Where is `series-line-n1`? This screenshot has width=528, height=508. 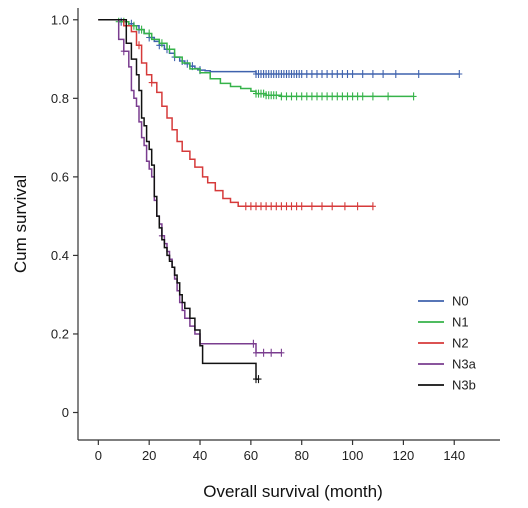
series-line-n1 is located at coordinates (256, 58).